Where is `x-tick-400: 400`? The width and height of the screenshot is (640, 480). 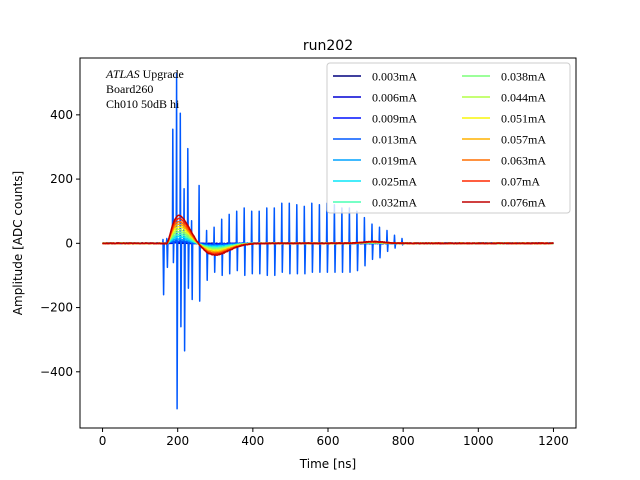
x-tick-400: 400 is located at coordinates (252, 438).